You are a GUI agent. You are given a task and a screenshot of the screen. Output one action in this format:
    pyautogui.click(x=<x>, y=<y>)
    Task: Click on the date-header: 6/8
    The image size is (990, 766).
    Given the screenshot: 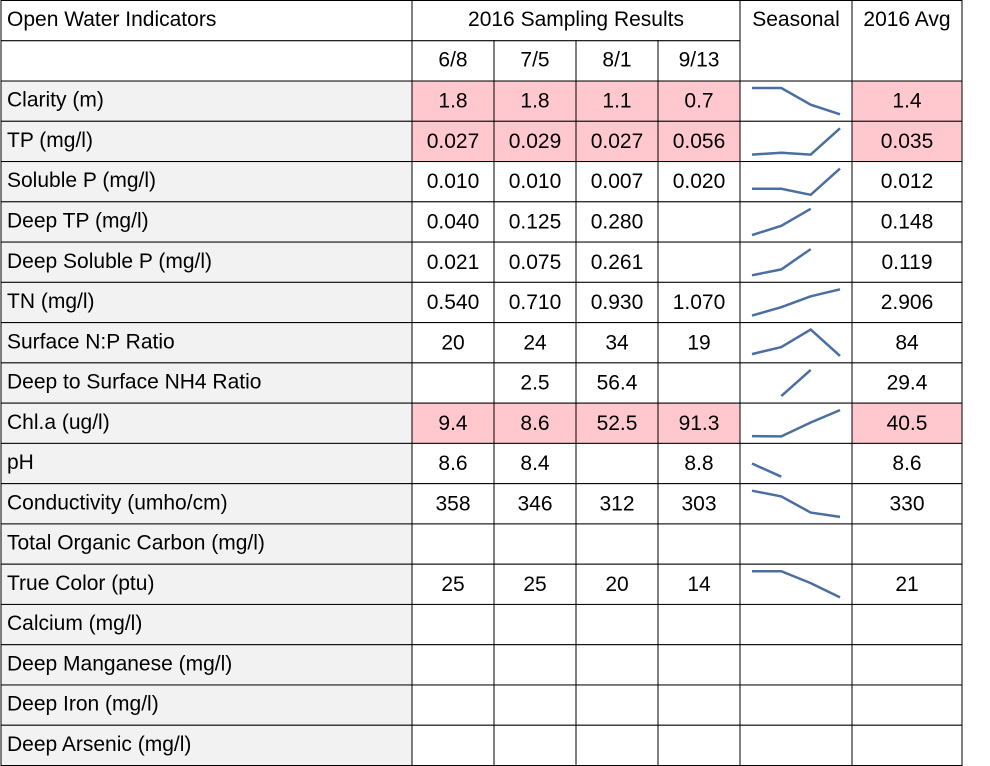 What is the action you would take?
    pyautogui.click(x=452, y=59)
    